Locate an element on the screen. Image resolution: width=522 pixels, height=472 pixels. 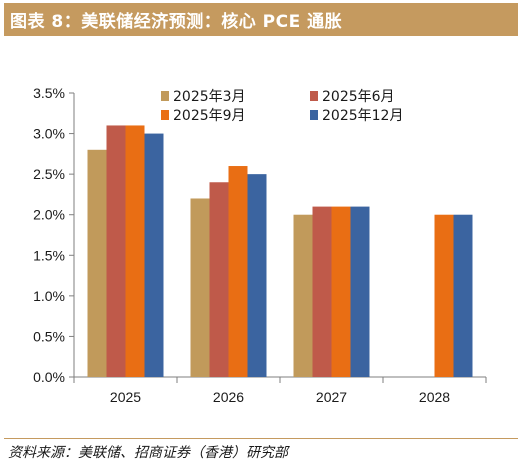
y-tick-label: 3.0% is located at coordinates (49, 134).